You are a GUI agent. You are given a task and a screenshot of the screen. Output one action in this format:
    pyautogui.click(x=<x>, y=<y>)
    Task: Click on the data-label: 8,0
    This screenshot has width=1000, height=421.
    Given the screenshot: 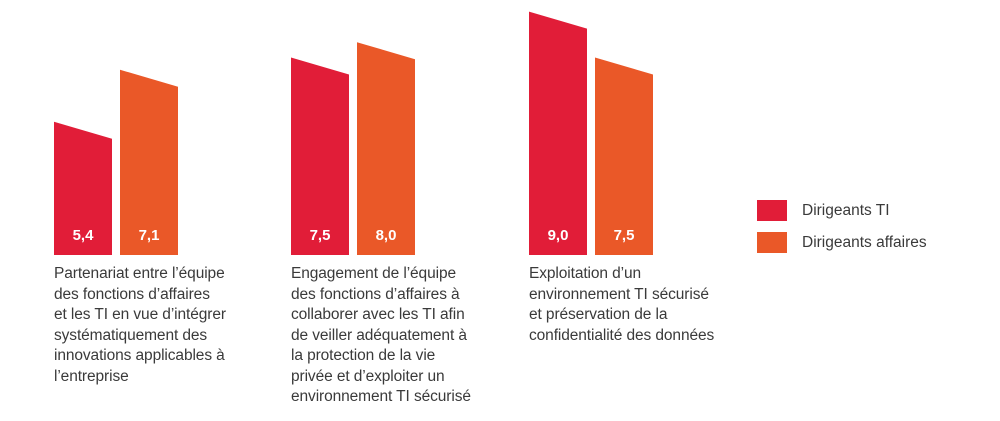 What is the action you would take?
    pyautogui.click(x=386, y=235)
    